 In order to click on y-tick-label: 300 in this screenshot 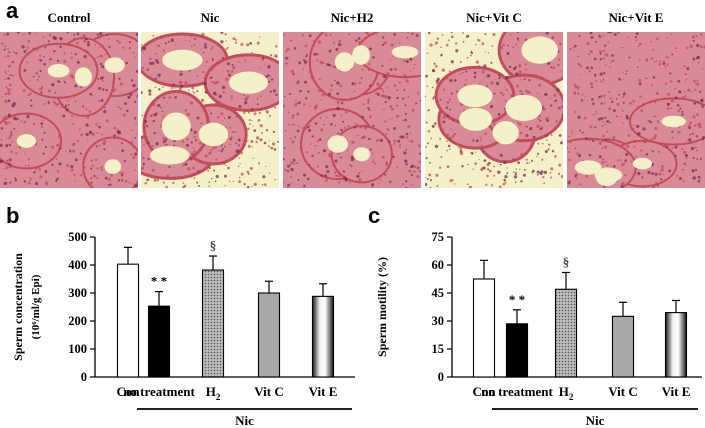, I will do `click(77, 293)`.